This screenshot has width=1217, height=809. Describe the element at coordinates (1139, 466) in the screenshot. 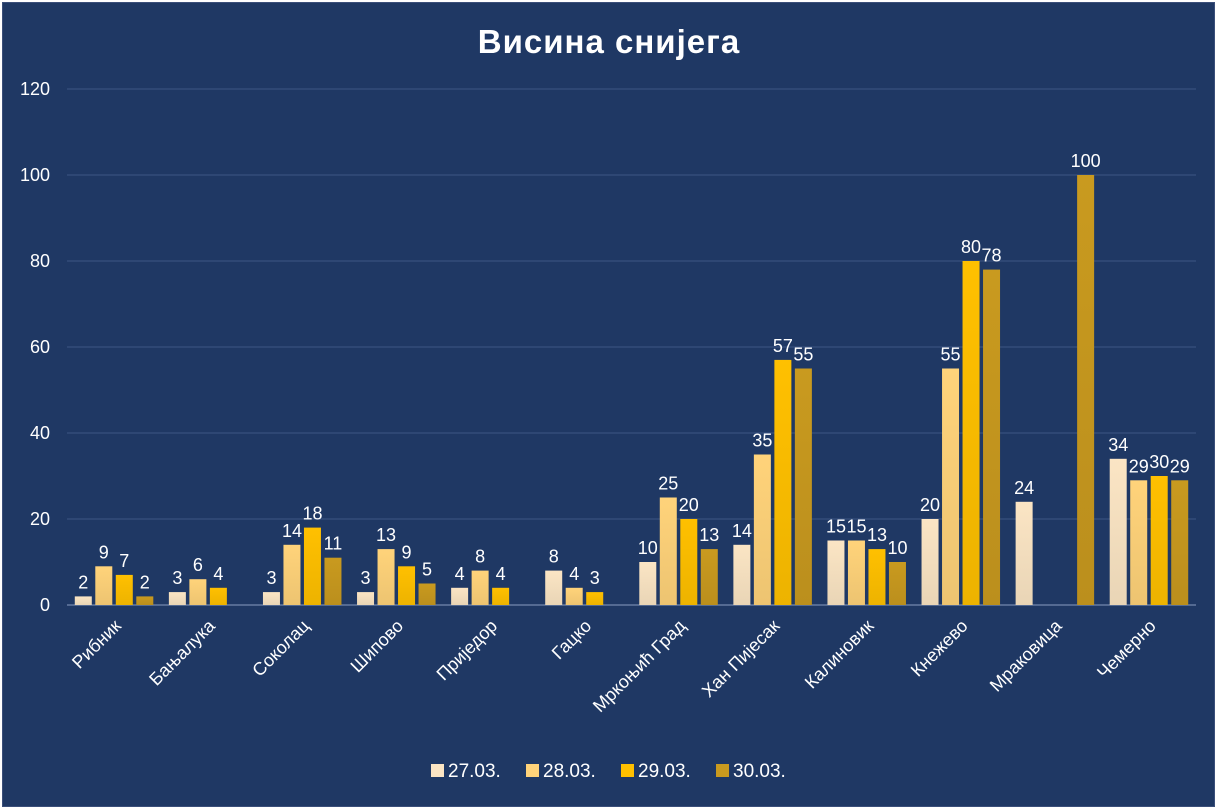

I see `data-label: 29` at that location.